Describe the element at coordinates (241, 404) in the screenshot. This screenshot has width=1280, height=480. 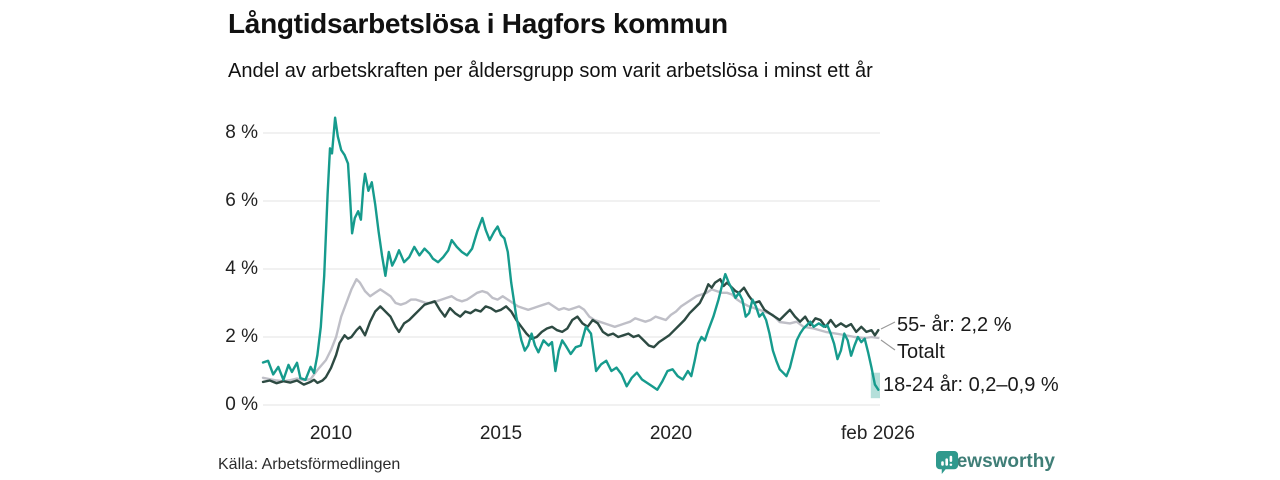
I see `ytick-0: 0 %` at that location.